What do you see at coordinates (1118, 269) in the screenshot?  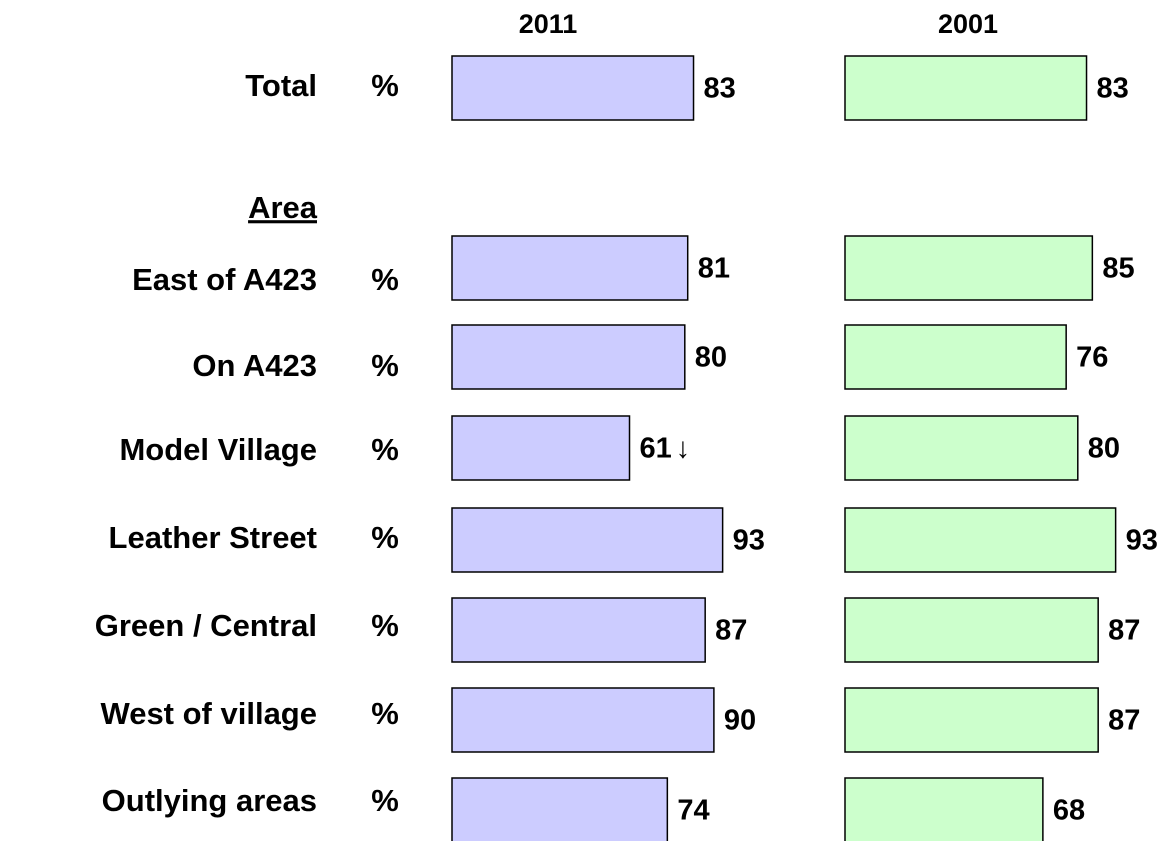 I see `value-label: 85` at bounding box center [1118, 269].